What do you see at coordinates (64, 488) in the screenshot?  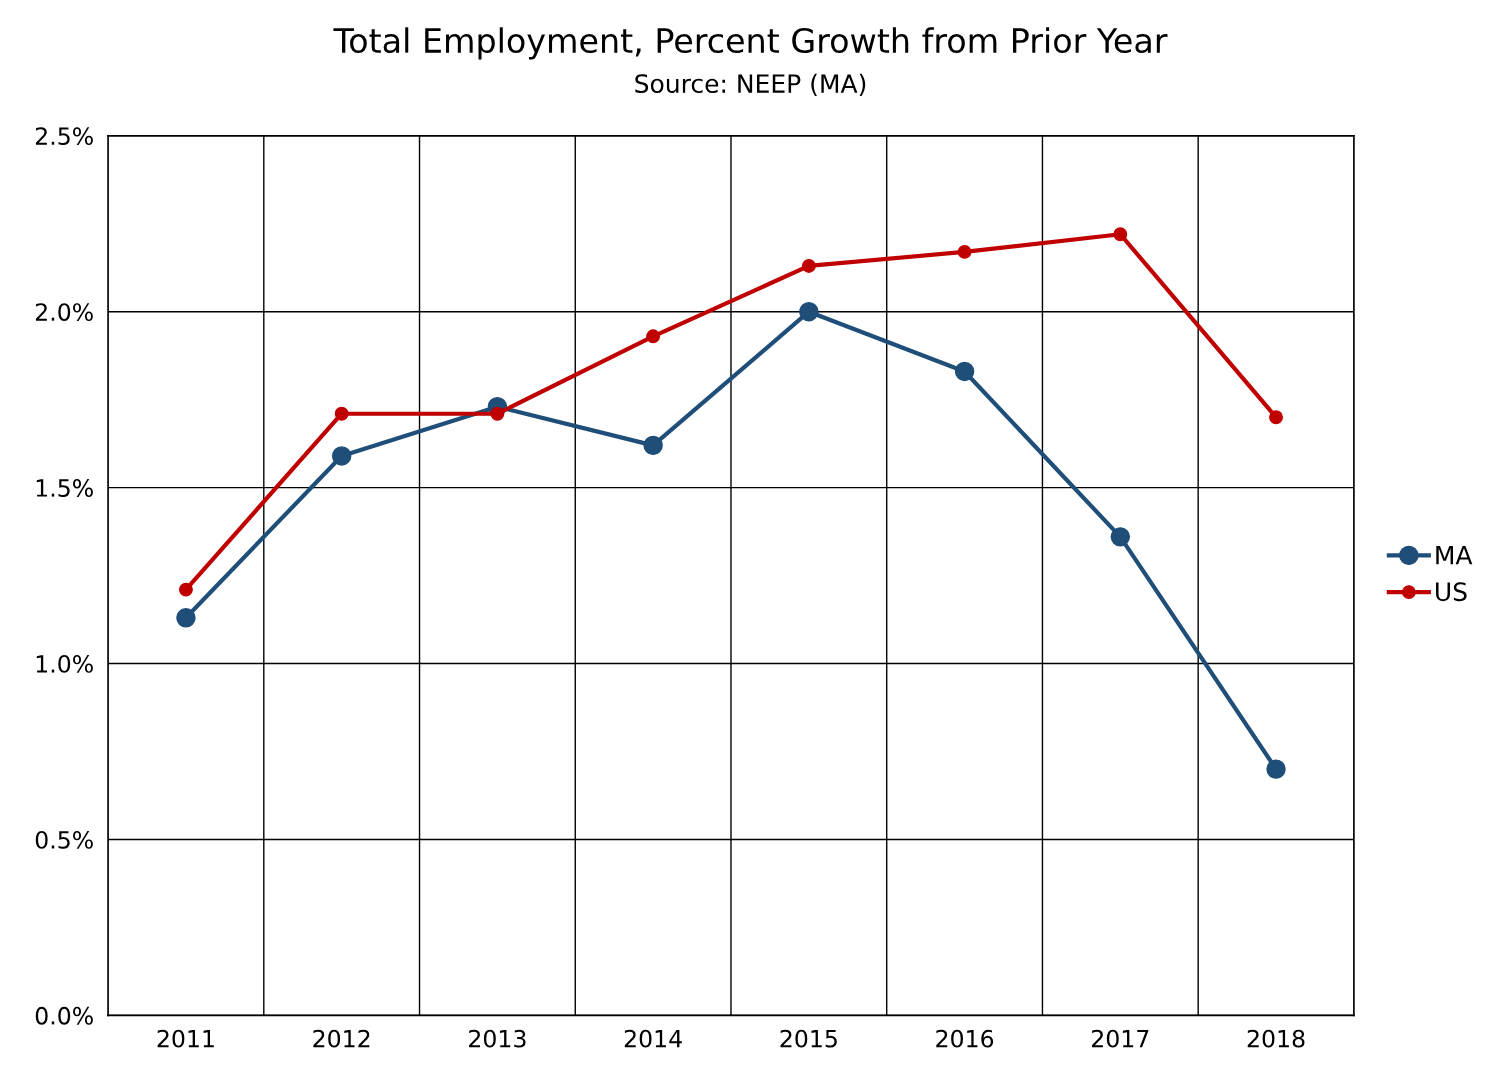 I see `y-tick-label: 1.5%` at bounding box center [64, 488].